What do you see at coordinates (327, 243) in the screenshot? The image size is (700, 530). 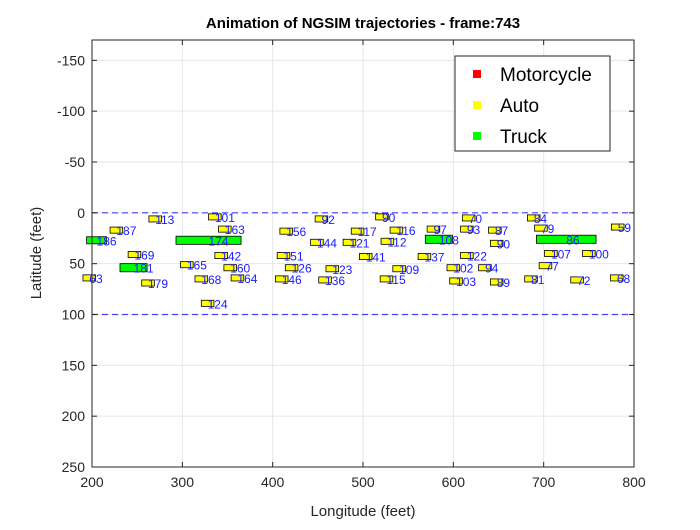 I see `vehicle-id-label: 144` at bounding box center [327, 243].